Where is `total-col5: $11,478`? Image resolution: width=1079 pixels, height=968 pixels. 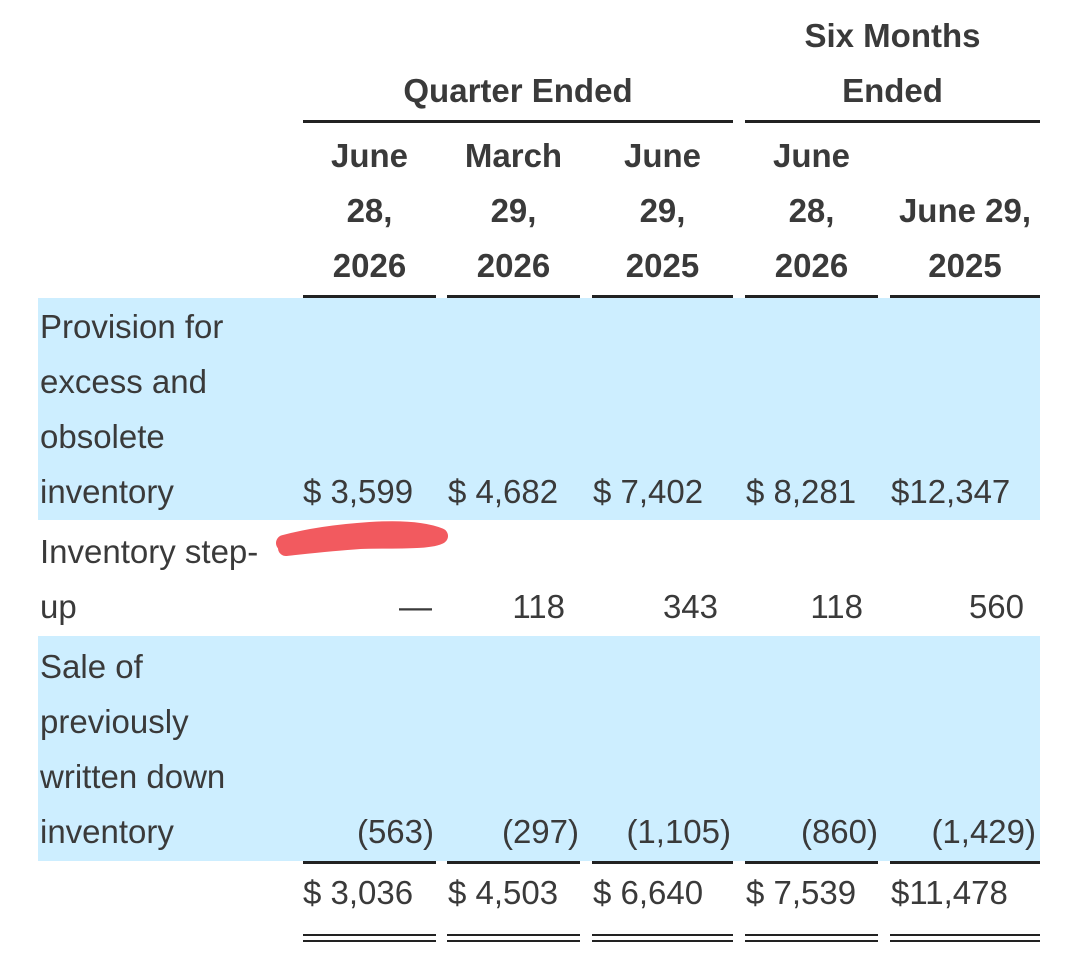
total-col5: $11,478 is located at coordinates (949, 892).